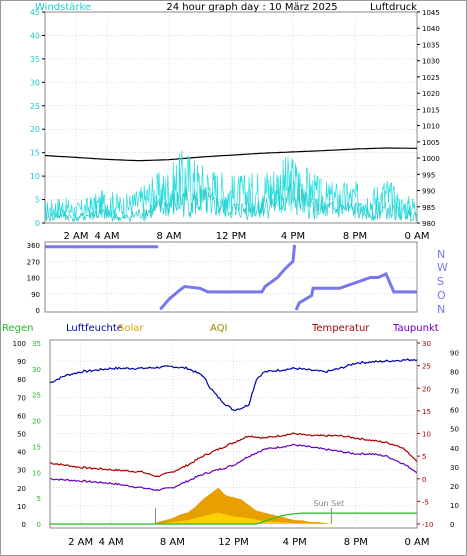 Image resolution: width=467 pixels, height=556 pixels. I want to click on direction-tick-label: 0, so click(38, 311).